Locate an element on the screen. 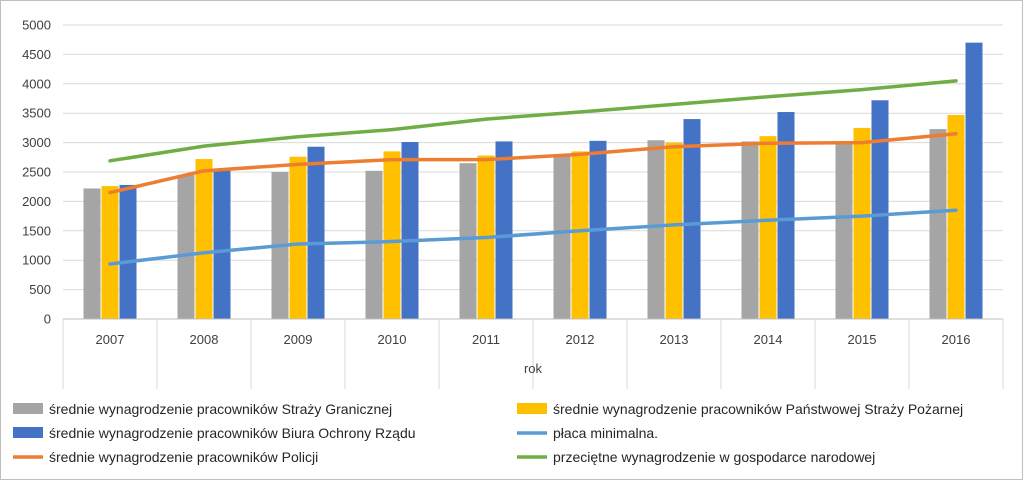  x-tick-label: 2015 is located at coordinates (862, 339).